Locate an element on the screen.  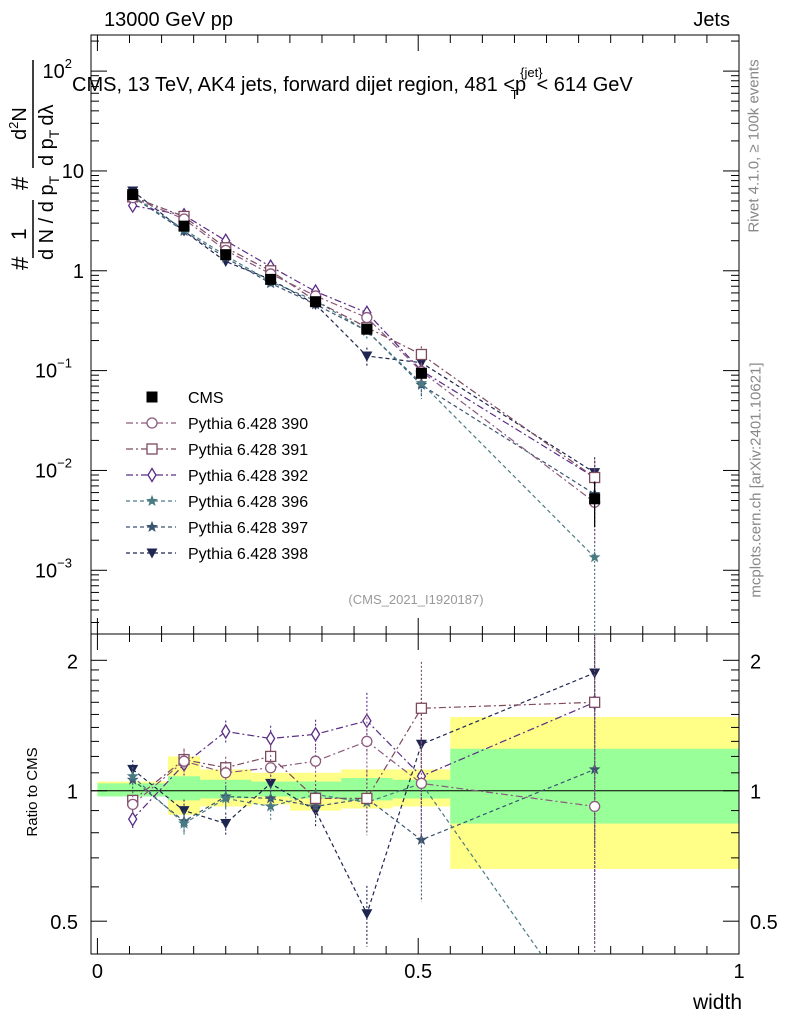
main-y-tick-label: 10⁻¹ is located at coordinates (53, 369).